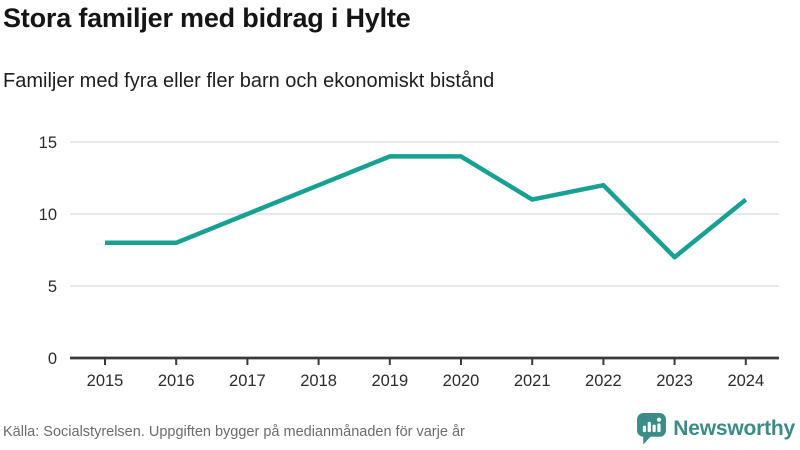  What do you see at coordinates (659, 428) in the screenshot?
I see `exclamation-bar` at bounding box center [659, 428].